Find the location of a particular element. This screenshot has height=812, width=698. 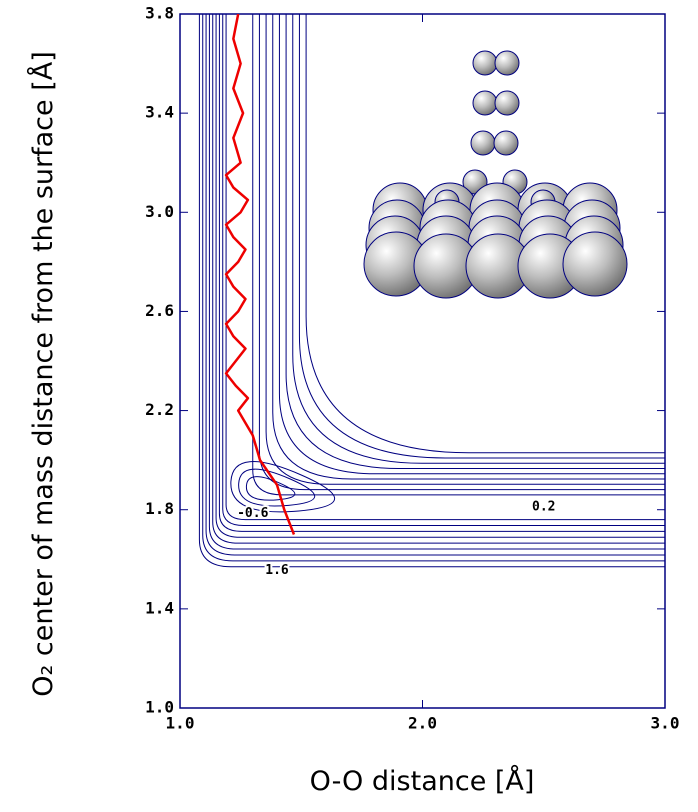

y-tick-label: 3.8 is located at coordinates (159, 13).